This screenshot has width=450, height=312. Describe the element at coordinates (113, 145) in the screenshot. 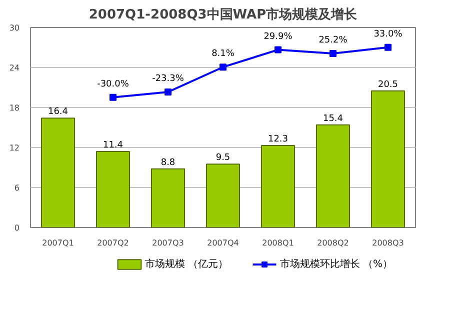

I see `data-label: 11.4` at that location.